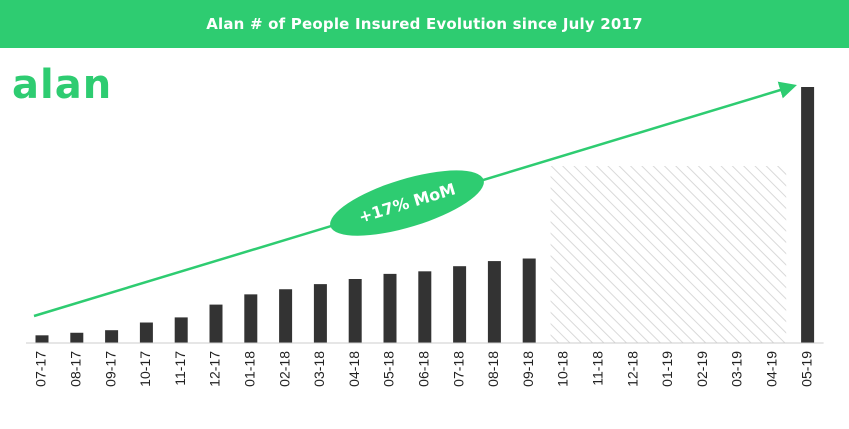 This screenshot has width=849, height=429. What do you see at coordinates (598, 368) in the screenshot?
I see `x-tick-label: 11-18` at bounding box center [598, 368].